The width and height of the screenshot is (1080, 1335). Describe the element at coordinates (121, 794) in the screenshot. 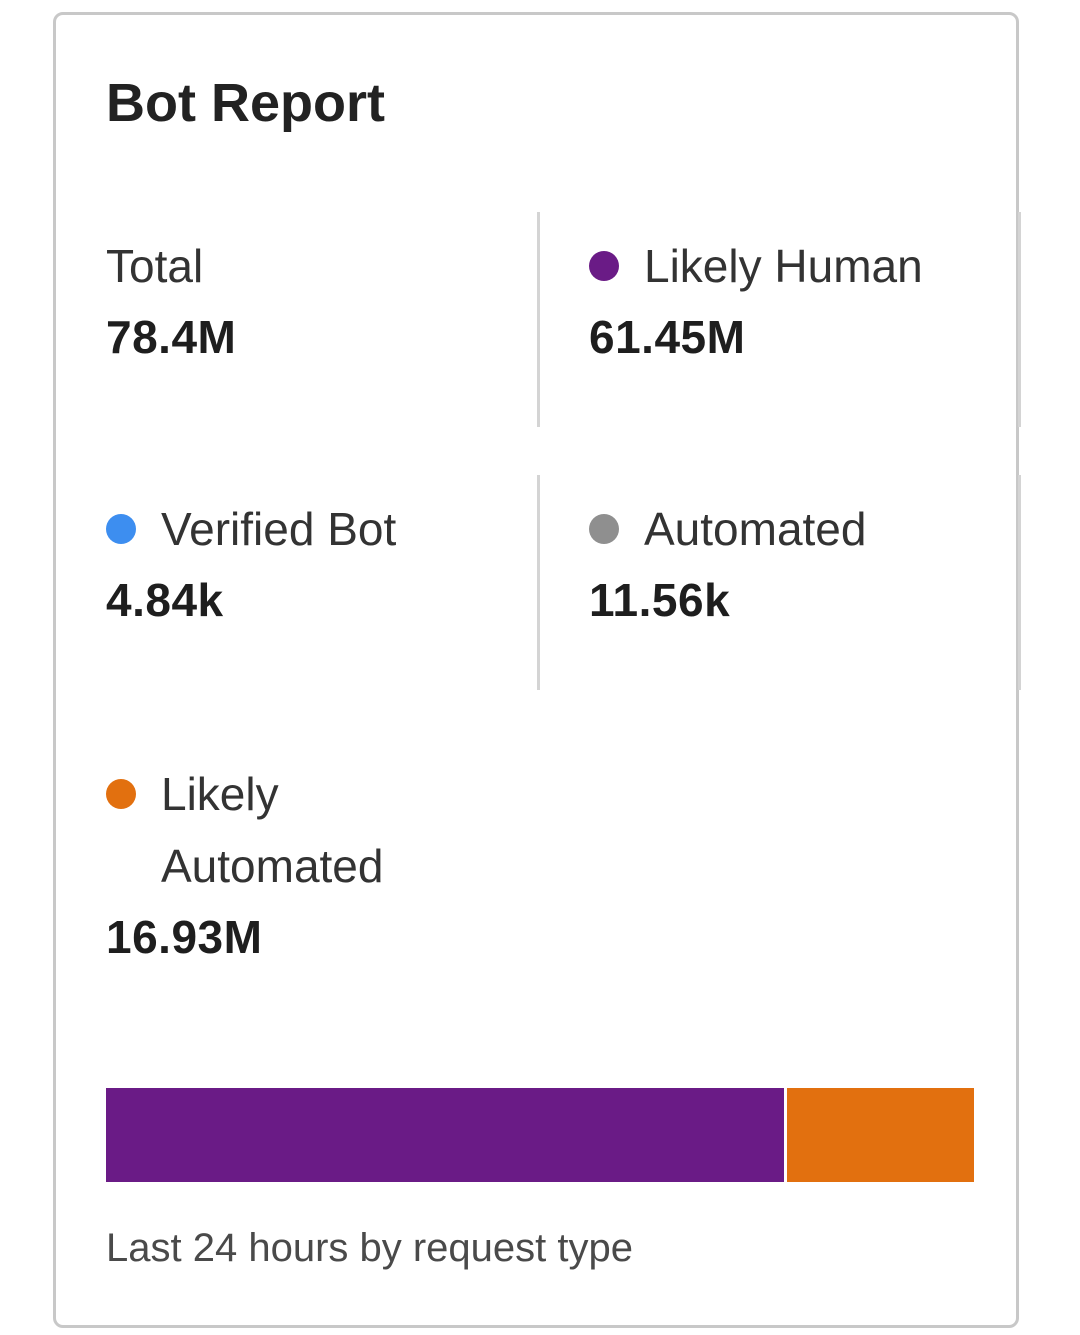

I see `likely-automated-dot-icon` at that location.